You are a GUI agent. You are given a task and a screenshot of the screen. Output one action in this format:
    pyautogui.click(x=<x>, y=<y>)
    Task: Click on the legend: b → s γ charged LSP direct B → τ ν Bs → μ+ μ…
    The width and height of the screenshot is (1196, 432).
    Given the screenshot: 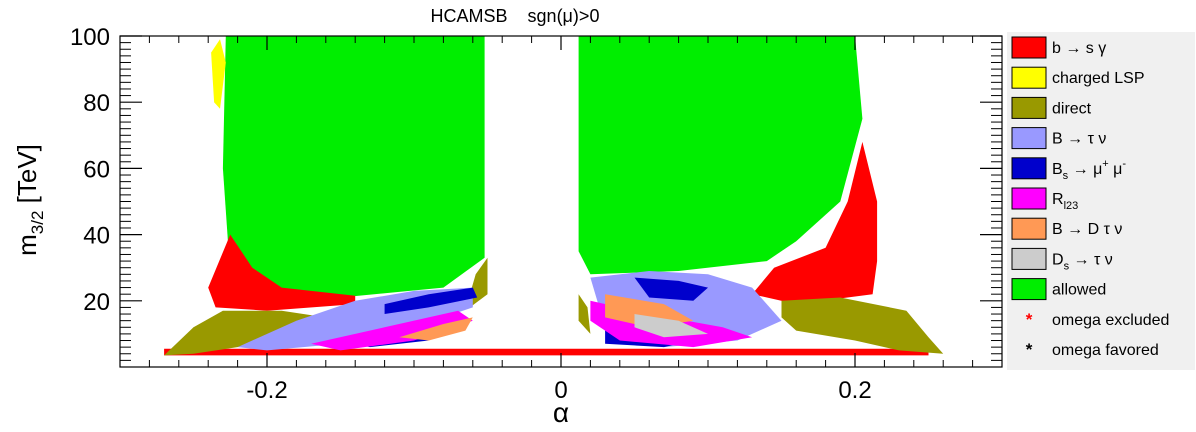 What is the action you would take?
    pyautogui.click(x=1101, y=201)
    